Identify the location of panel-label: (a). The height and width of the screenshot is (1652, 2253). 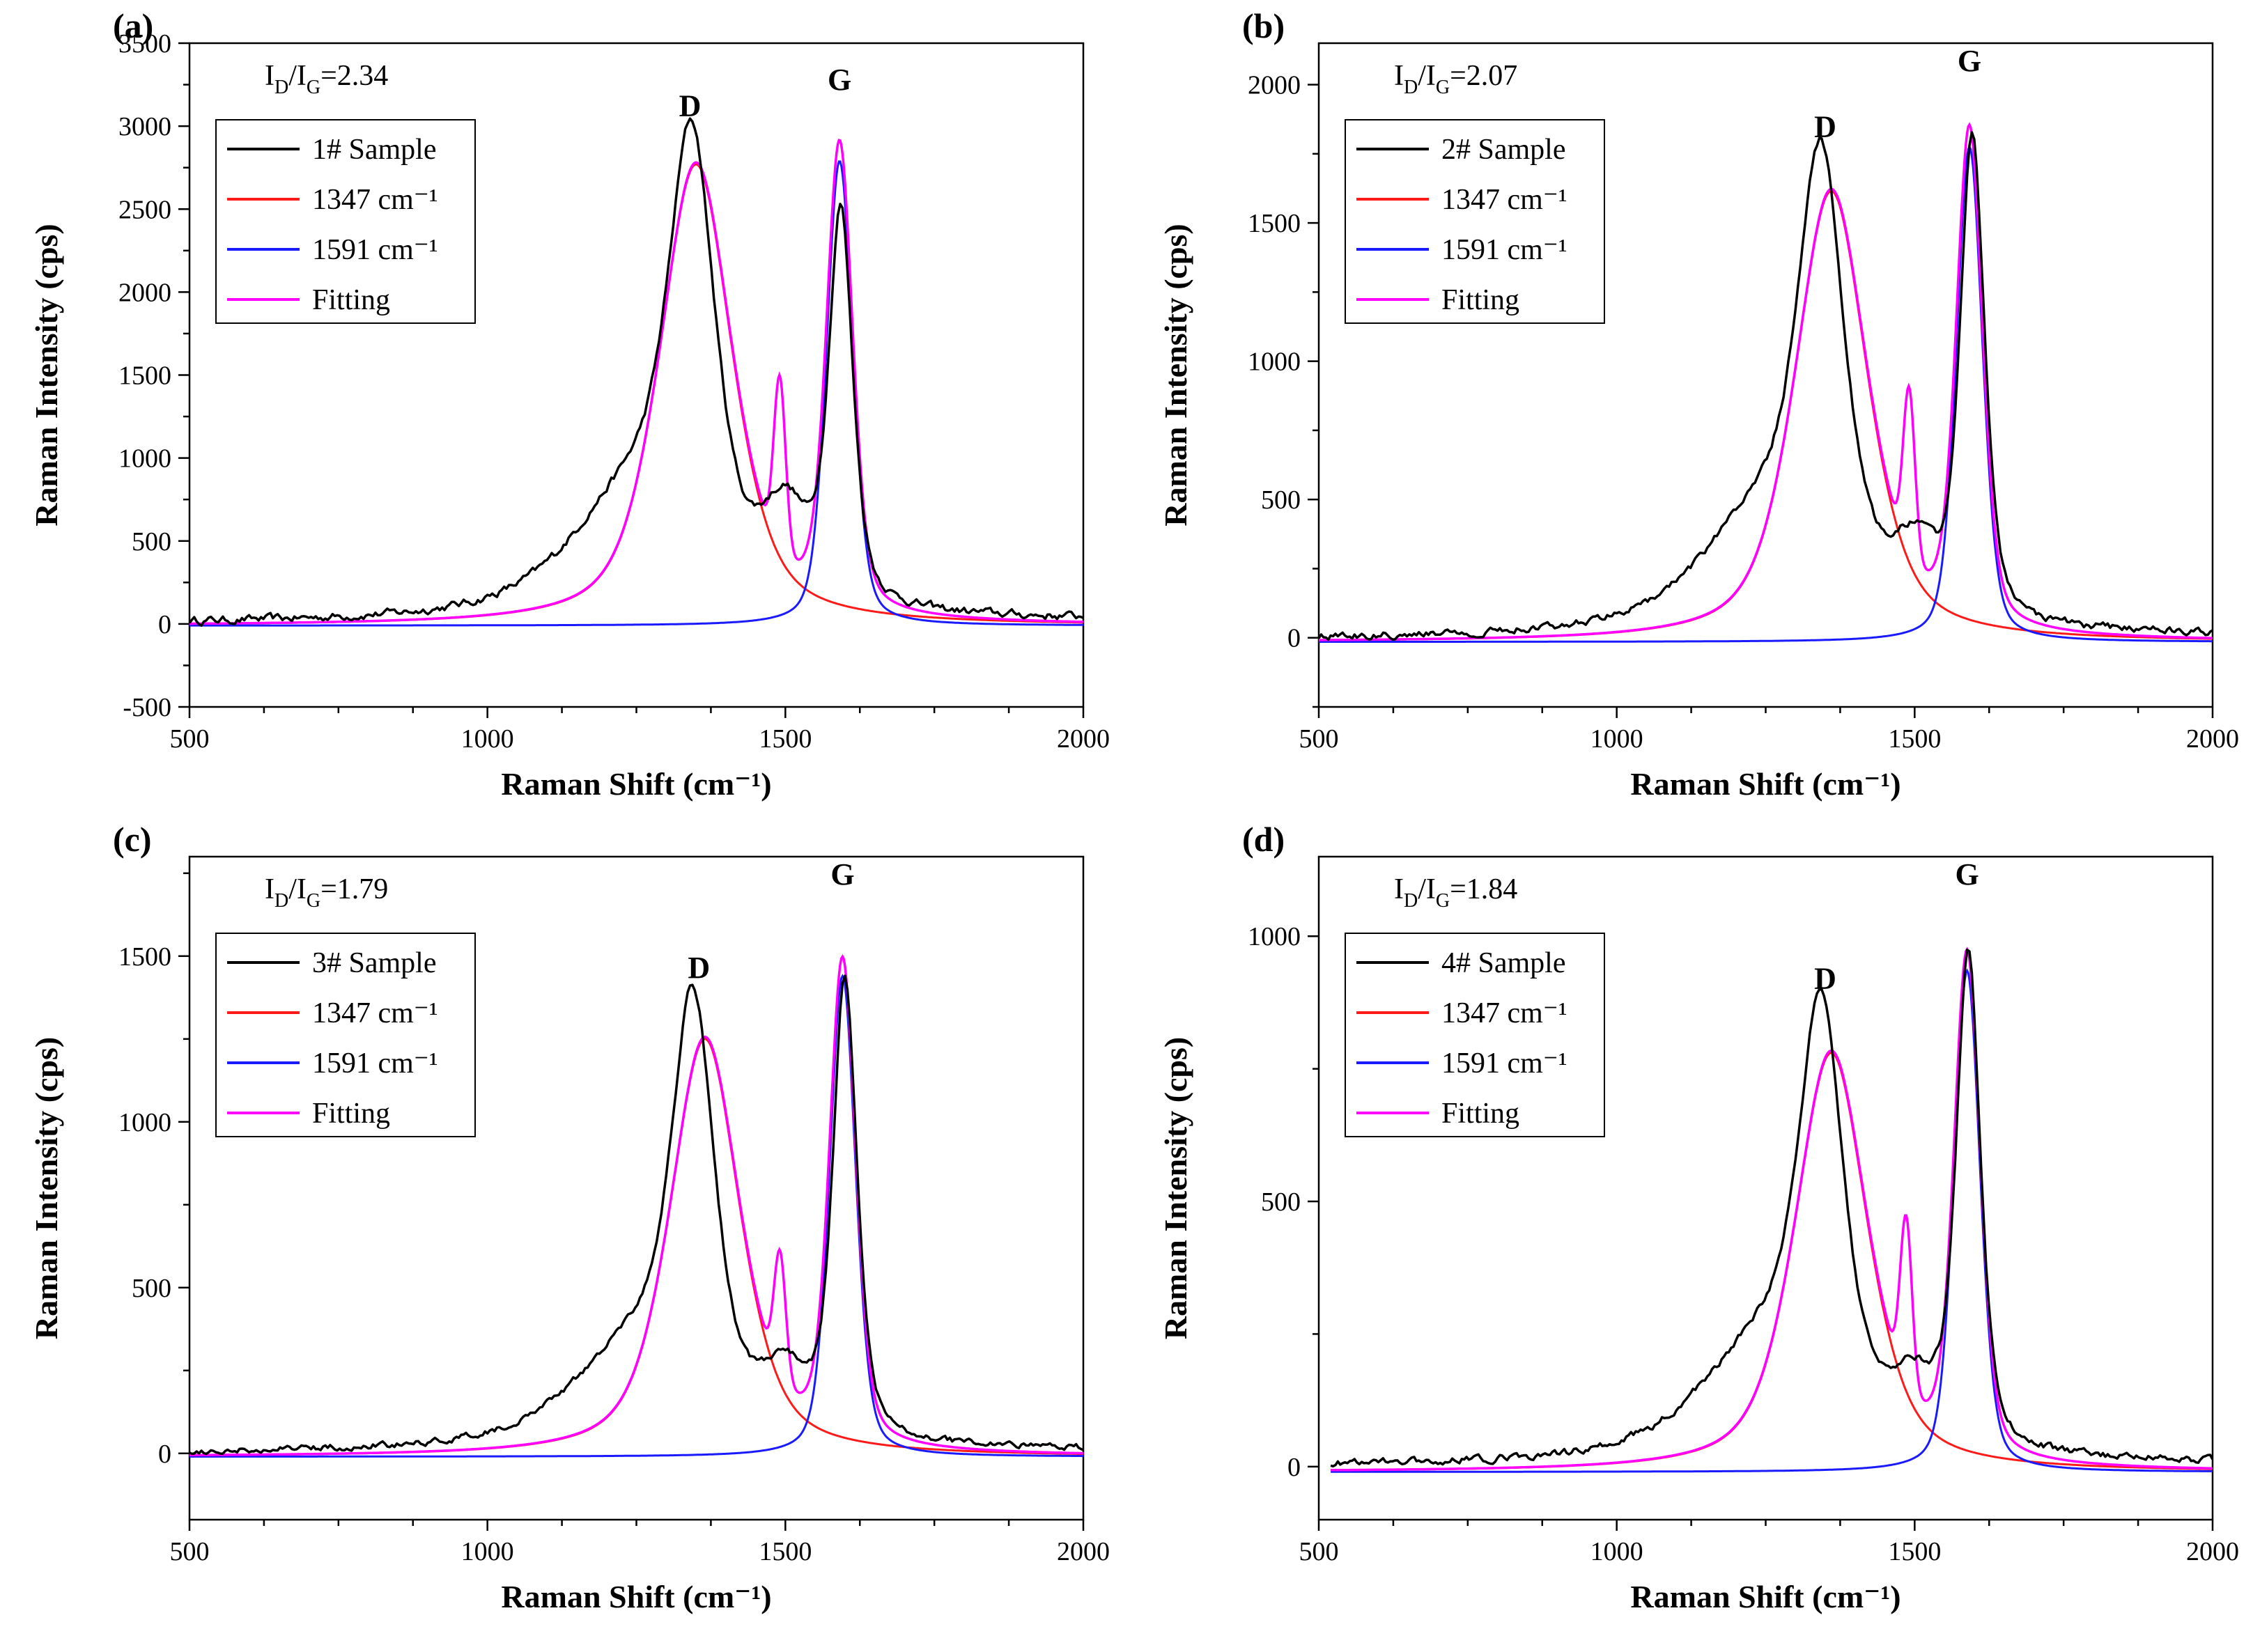
(133, 26).